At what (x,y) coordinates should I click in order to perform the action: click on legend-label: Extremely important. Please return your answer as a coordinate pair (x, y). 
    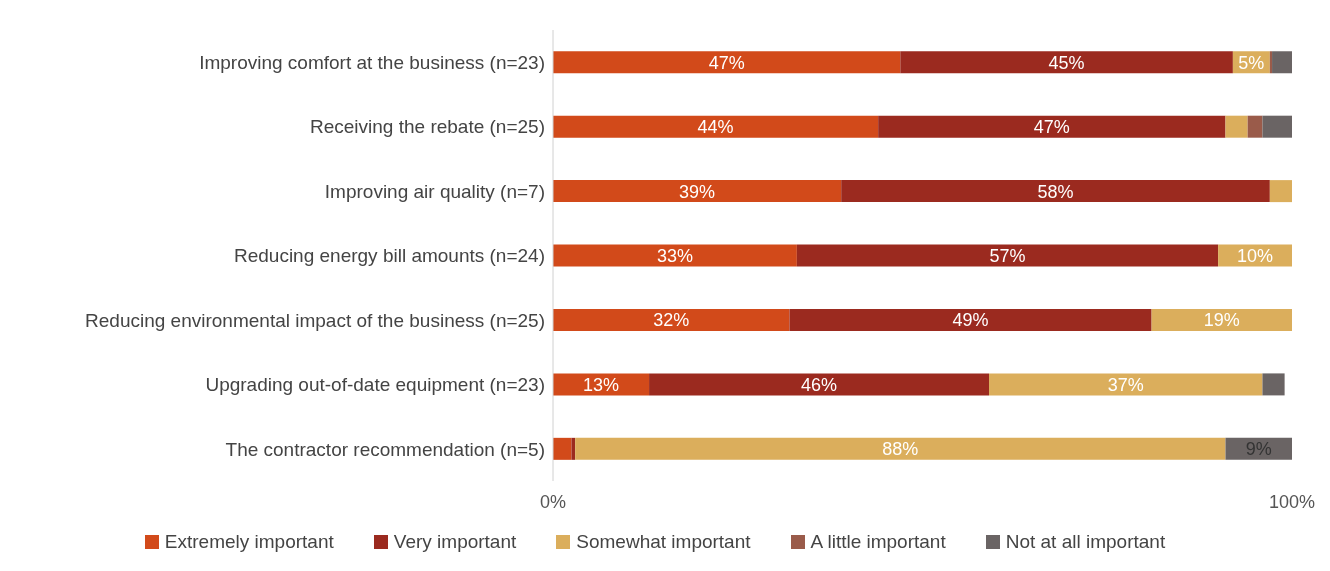
    Looking at the image, I should click on (248, 542).